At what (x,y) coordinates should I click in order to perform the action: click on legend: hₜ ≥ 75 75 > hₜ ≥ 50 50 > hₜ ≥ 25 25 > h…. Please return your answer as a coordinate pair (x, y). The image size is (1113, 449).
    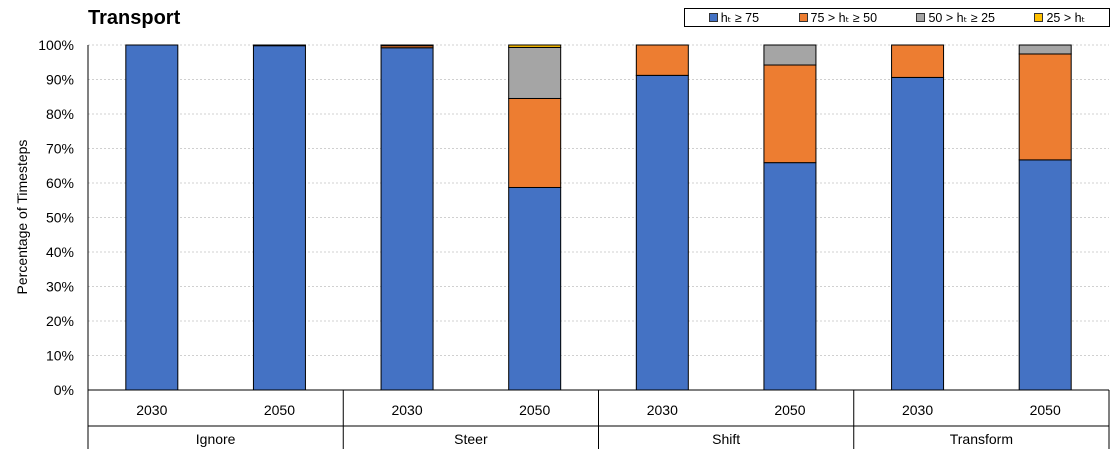
    Looking at the image, I should click on (897, 17).